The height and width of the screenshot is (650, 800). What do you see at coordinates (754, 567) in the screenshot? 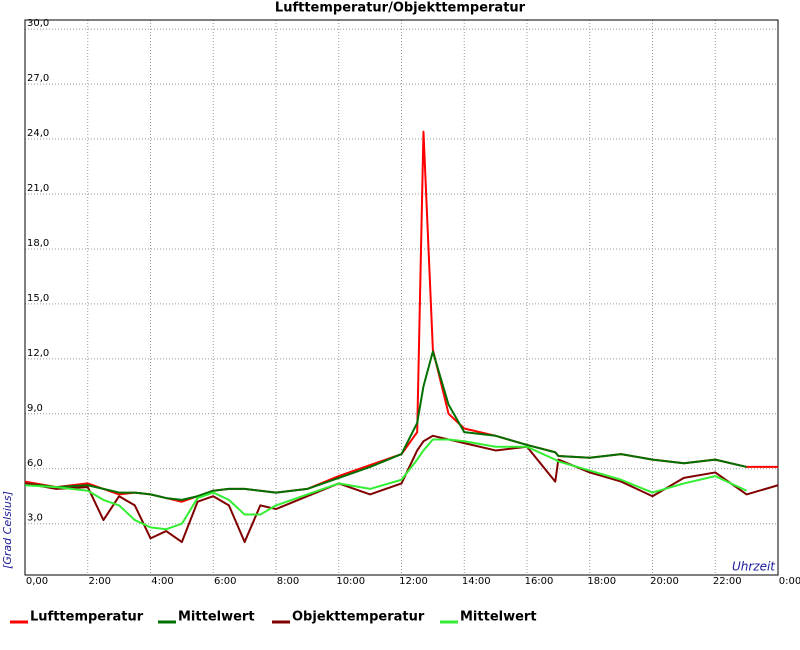
I see `x-axis-label: Uhrzeit` at bounding box center [754, 567].